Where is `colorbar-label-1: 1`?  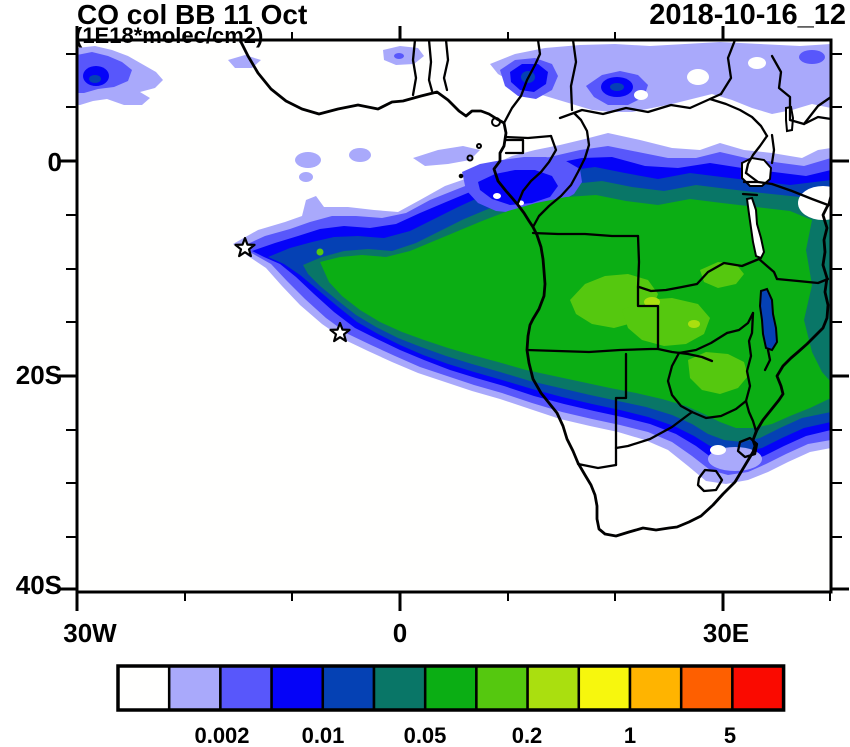 colorbar-label-1: 1 is located at coordinates (630, 735).